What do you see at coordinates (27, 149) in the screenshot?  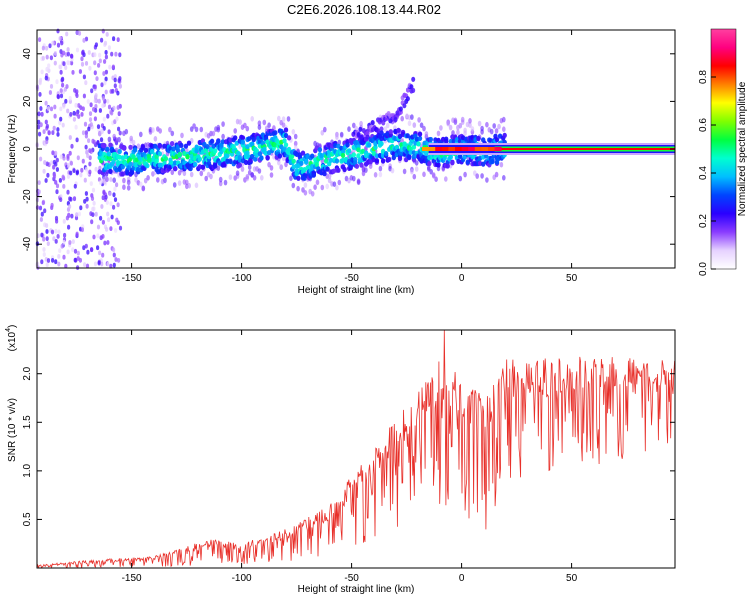 I see `y-tick-label: 0` at bounding box center [27, 149].